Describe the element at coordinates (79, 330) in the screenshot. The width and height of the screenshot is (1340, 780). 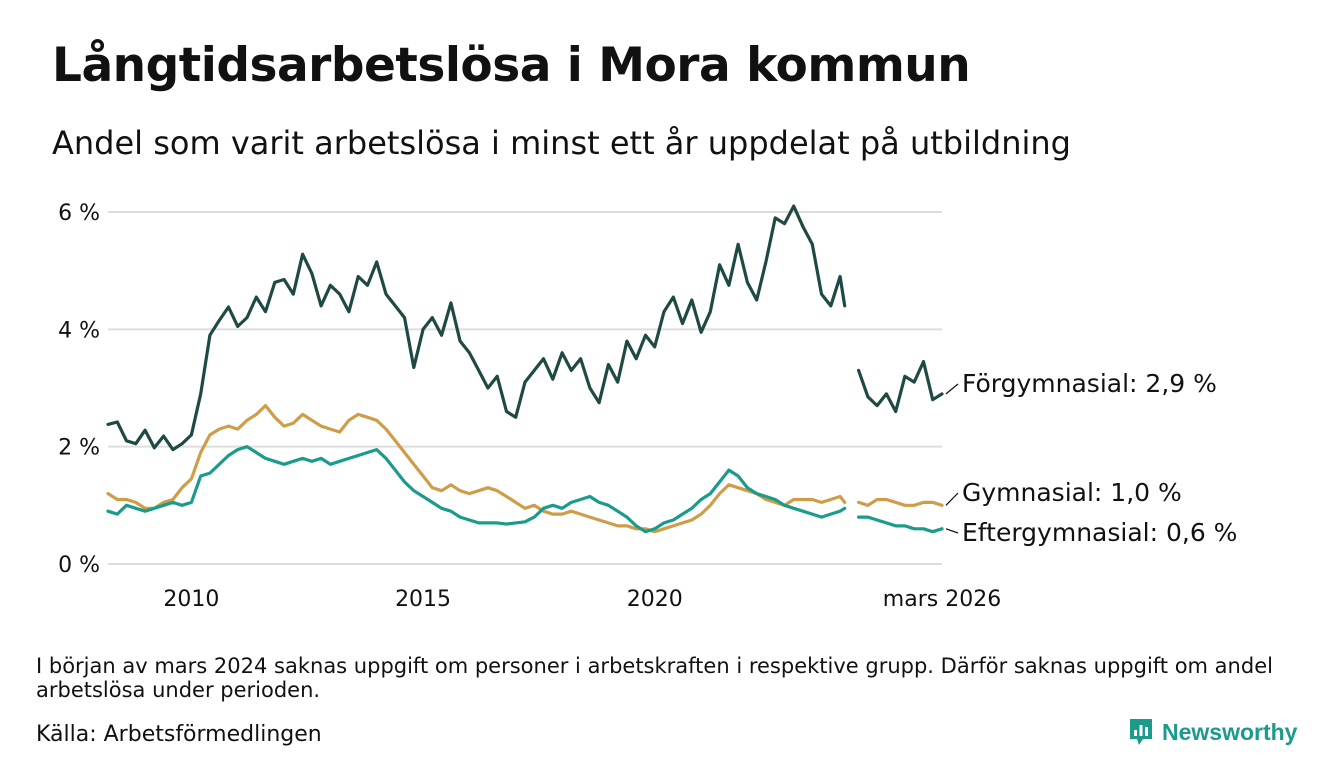
I see `y-tick-label: 4 %` at that location.